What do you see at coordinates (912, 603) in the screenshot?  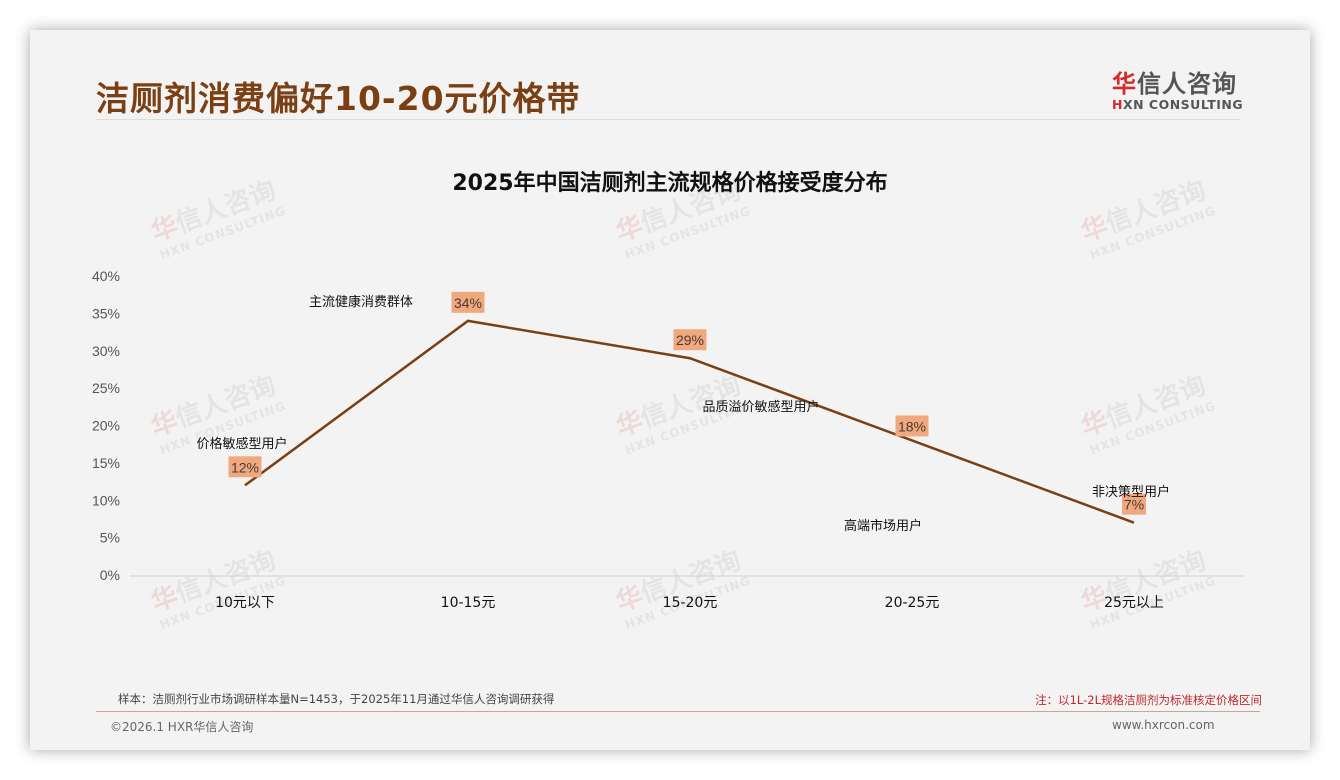 I see `x-tick-label: 20-25元` at bounding box center [912, 603].